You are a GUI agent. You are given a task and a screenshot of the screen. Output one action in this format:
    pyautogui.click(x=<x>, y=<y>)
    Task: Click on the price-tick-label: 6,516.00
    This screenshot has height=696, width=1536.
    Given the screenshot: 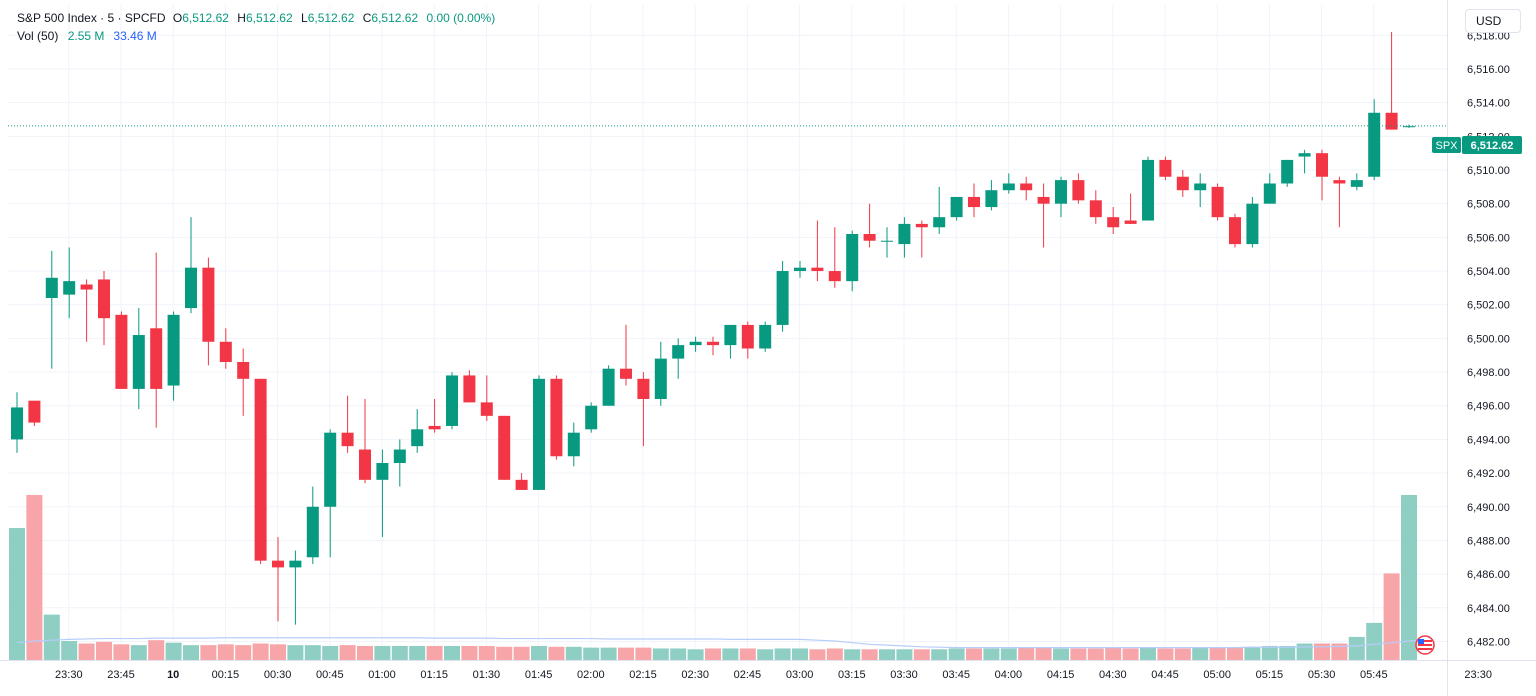 What is the action you would take?
    pyautogui.click(x=1488, y=70)
    